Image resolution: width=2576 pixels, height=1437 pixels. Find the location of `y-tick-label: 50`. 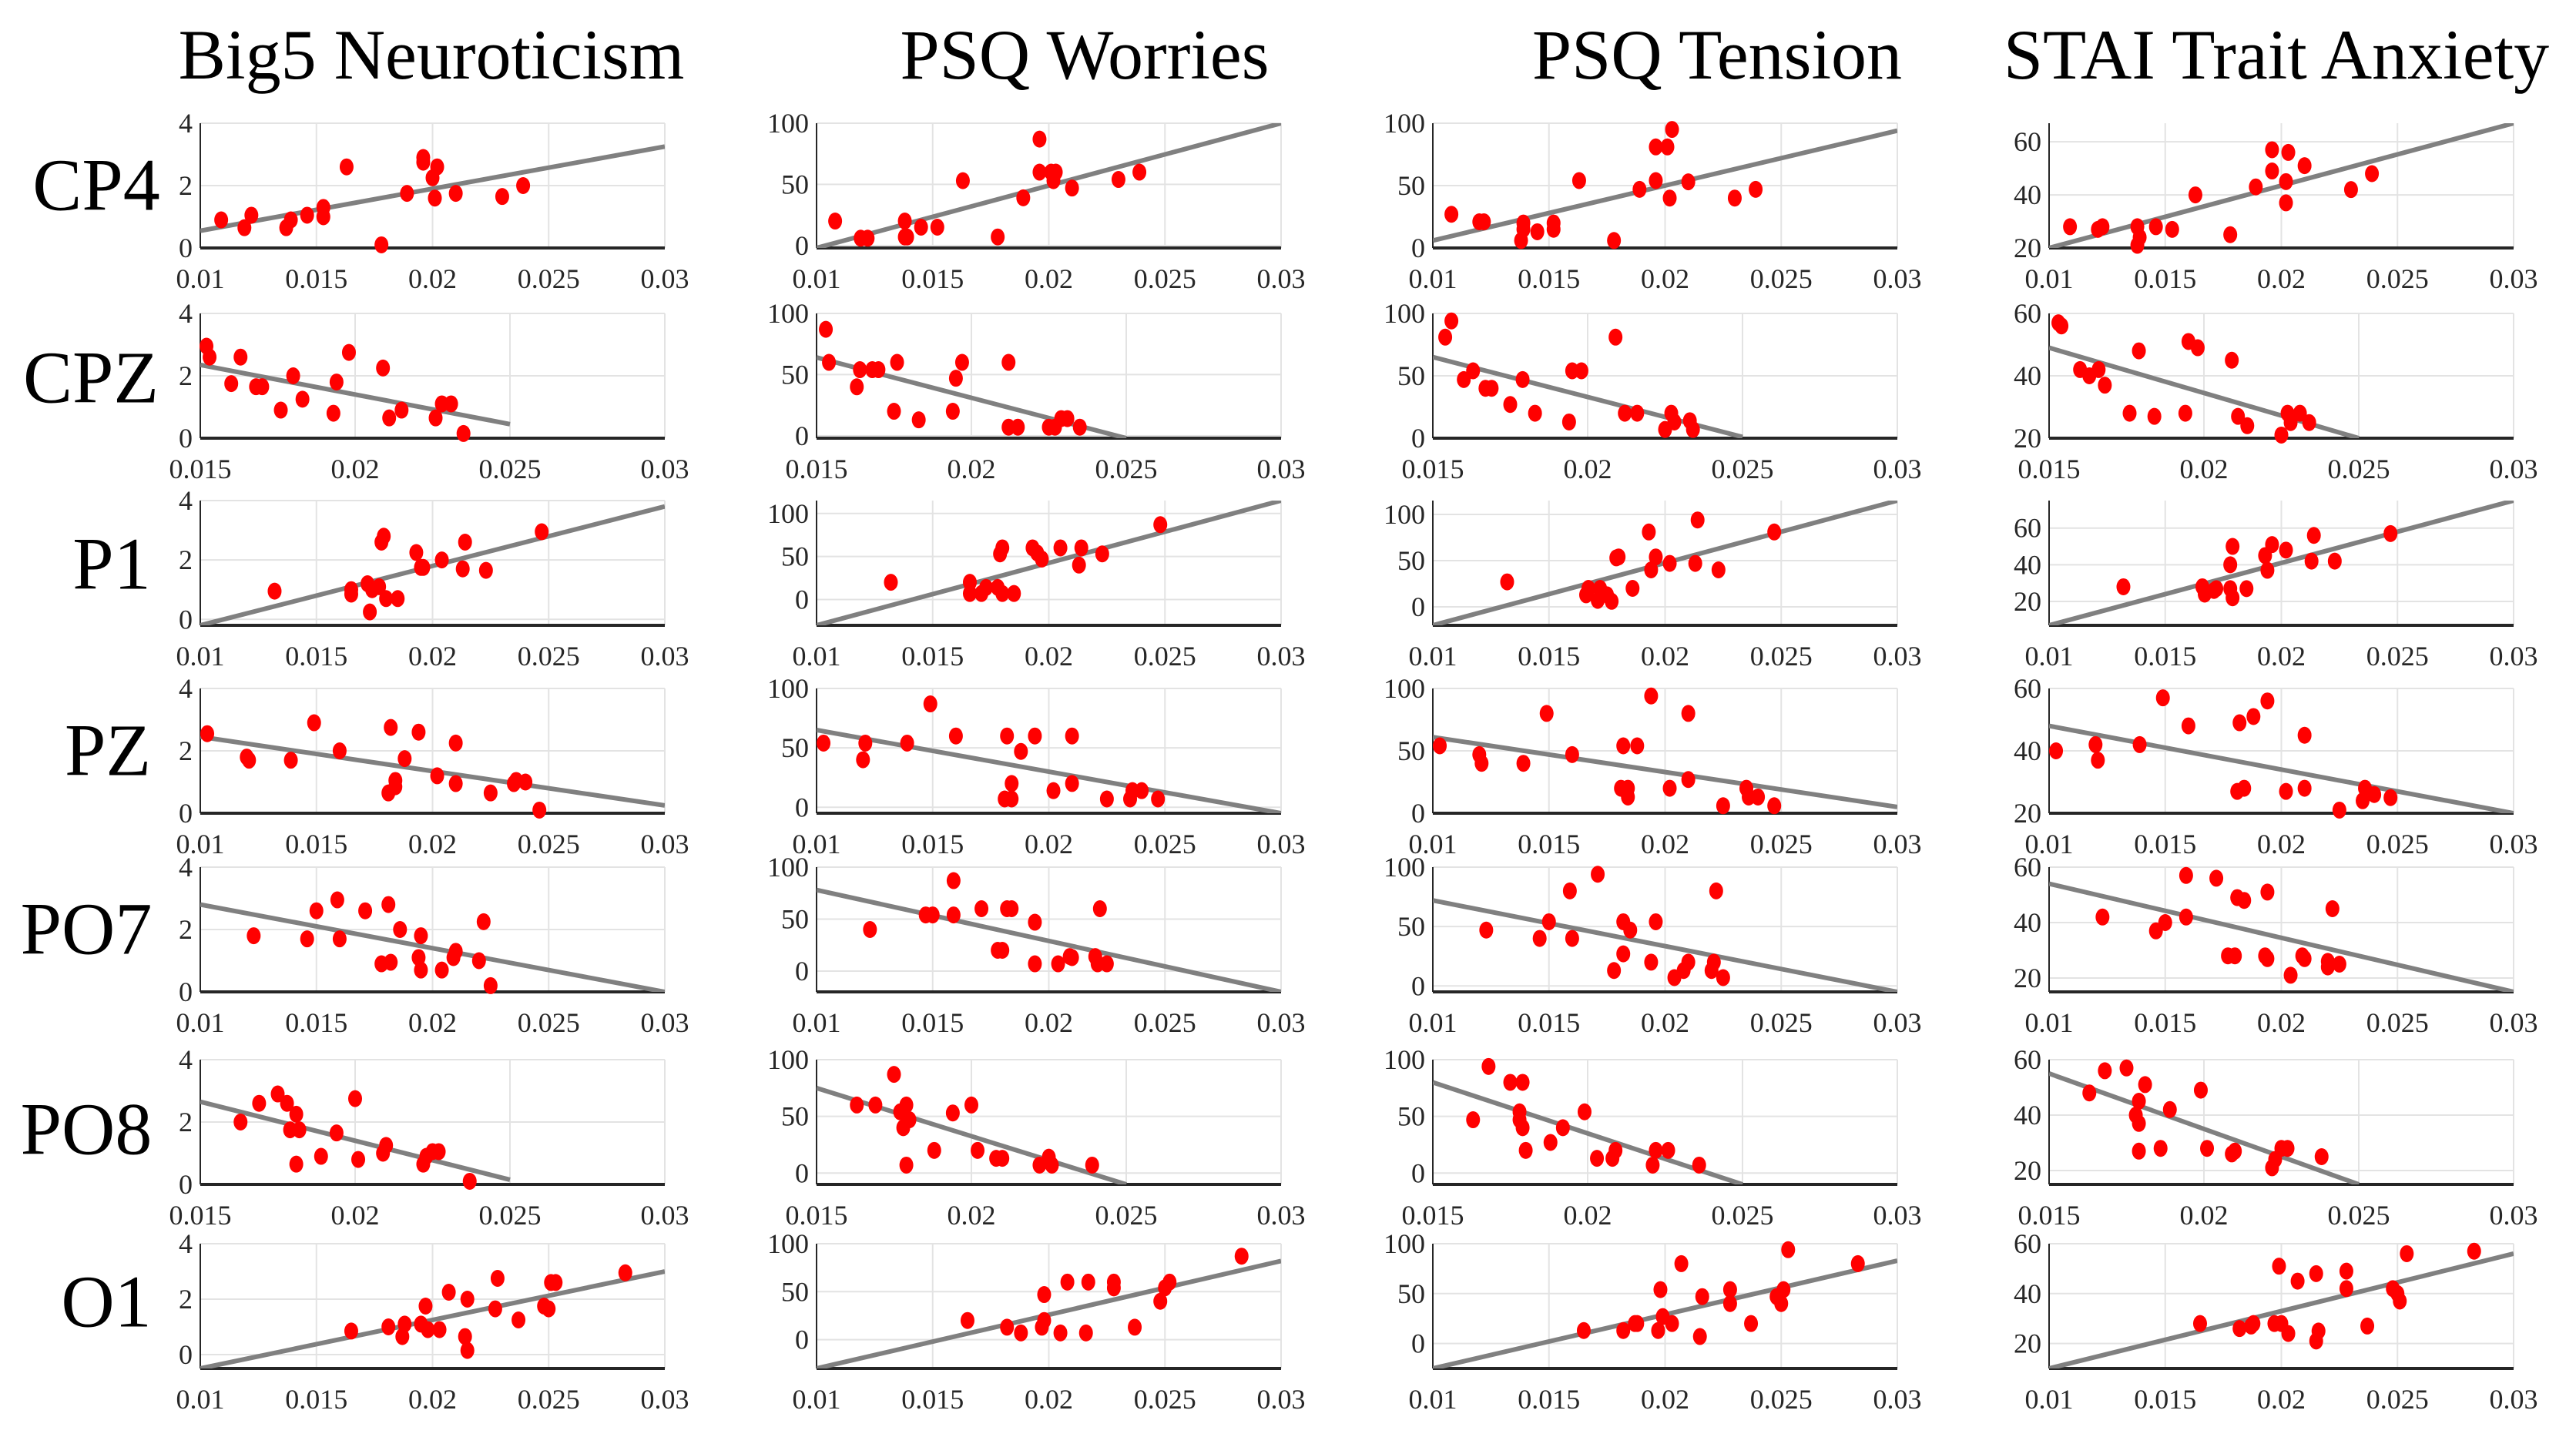

y-tick-label: 50 is located at coordinates (1411, 750).